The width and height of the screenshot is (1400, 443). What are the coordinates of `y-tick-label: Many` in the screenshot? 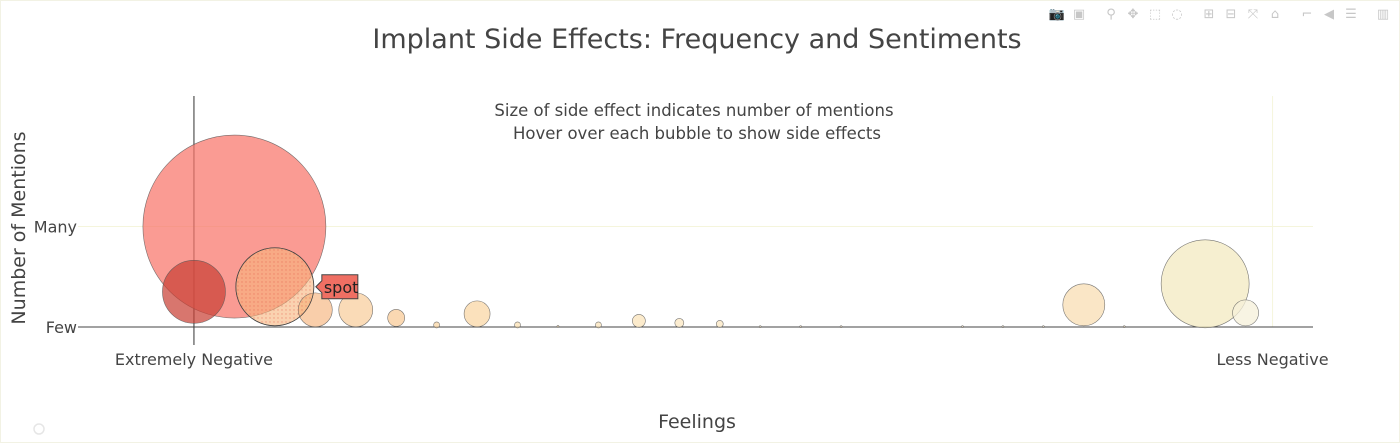 It's located at (55, 227).